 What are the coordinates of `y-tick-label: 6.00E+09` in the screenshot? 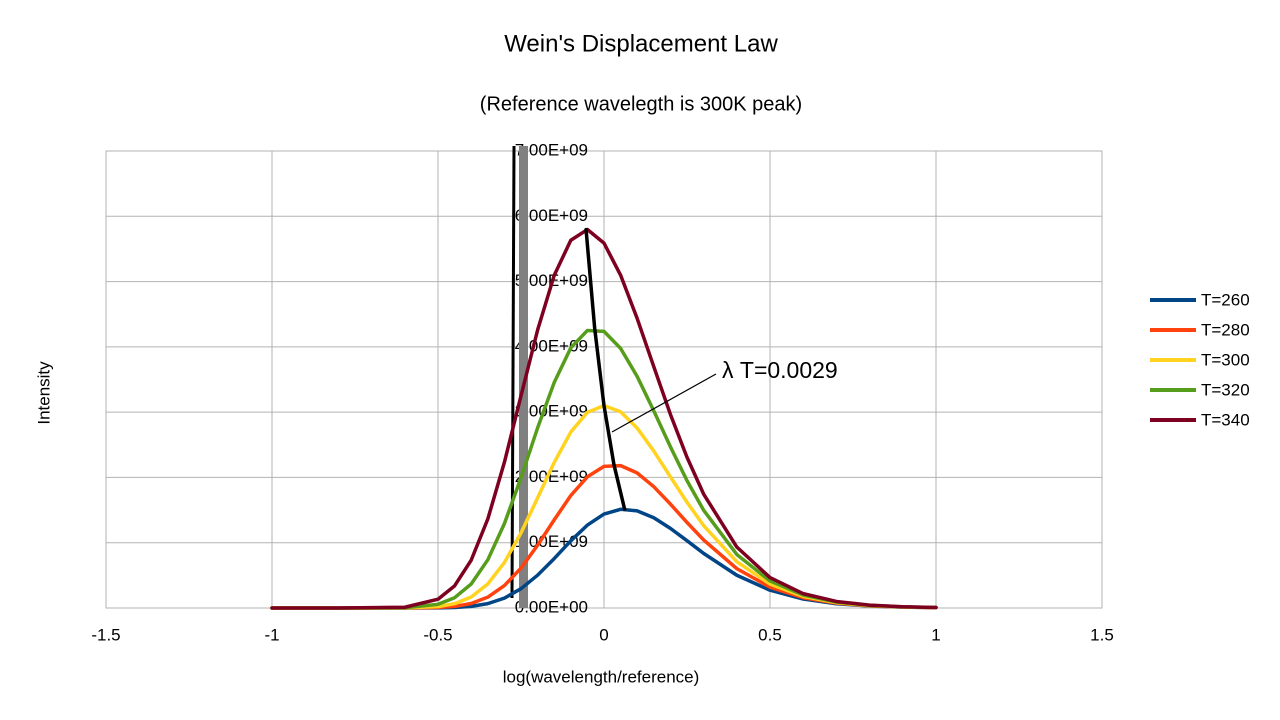 It's located at (551, 215).